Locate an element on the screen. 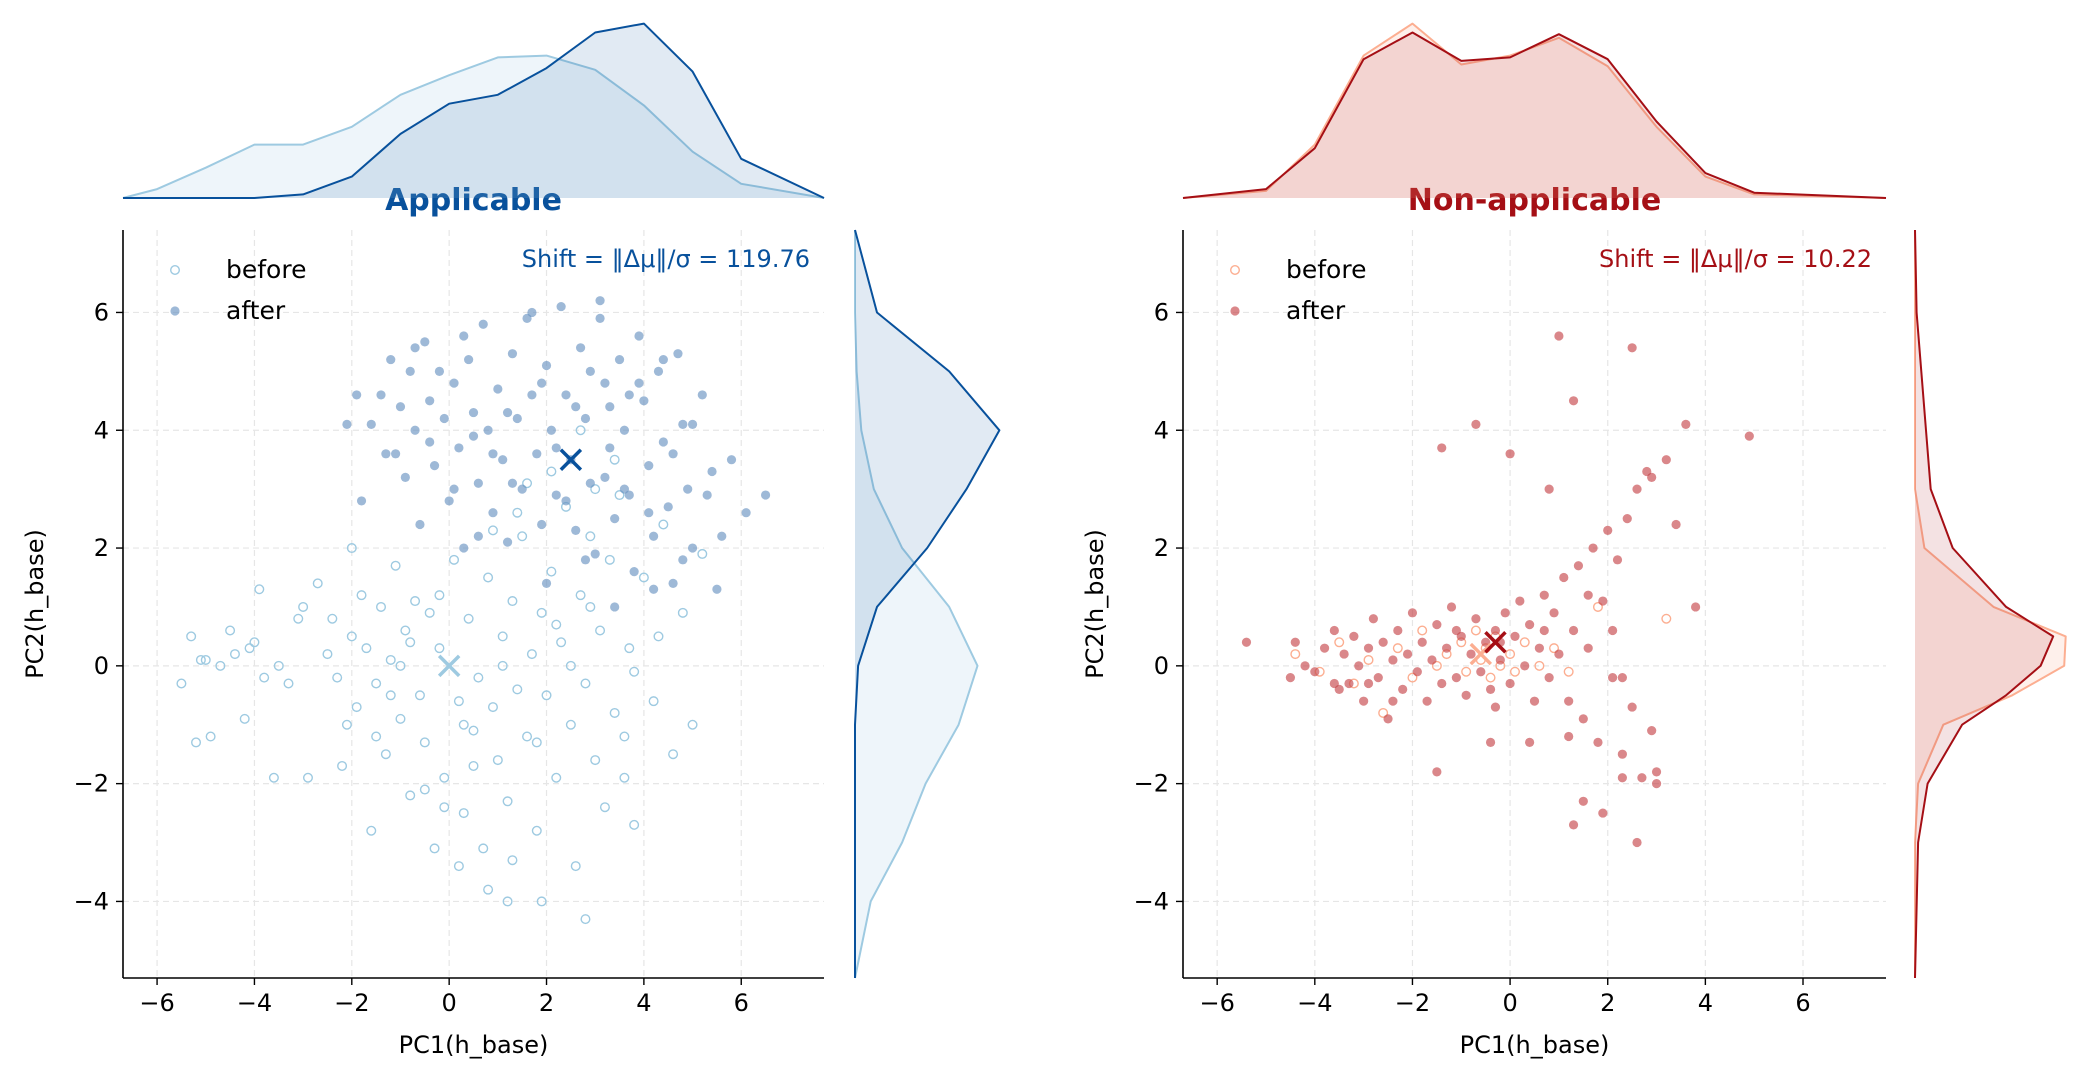 This screenshot has width=2095, height=1088. x-tick-label: 0 is located at coordinates (449, 1003).